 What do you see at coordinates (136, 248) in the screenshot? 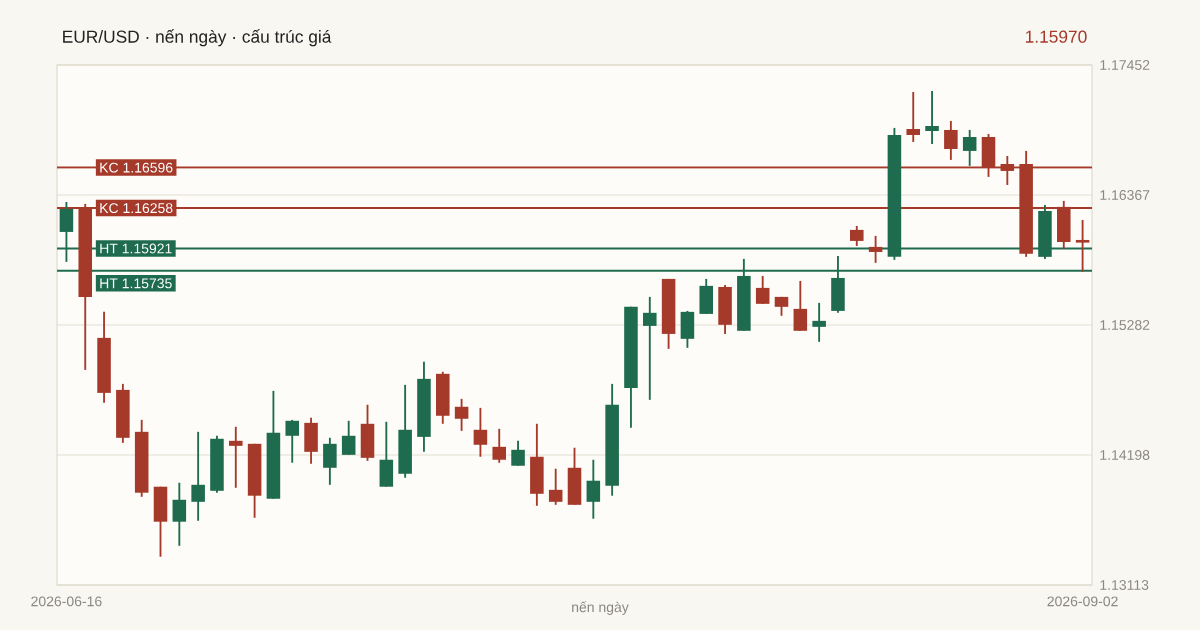
I see `ref-line-label: HT 1.15921` at bounding box center [136, 248].